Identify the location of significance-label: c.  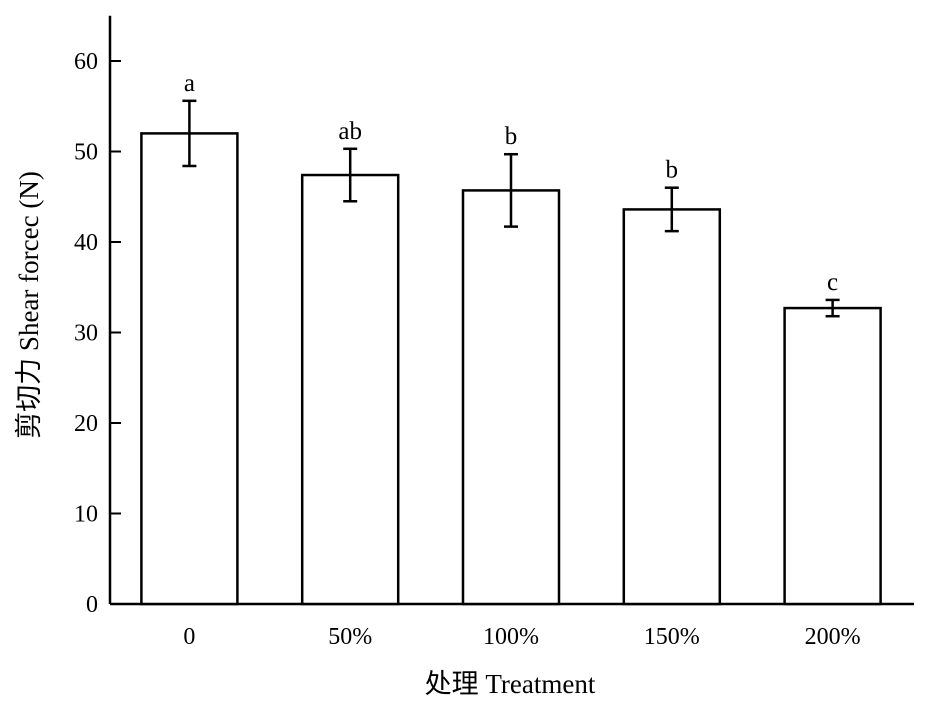
(832, 282).